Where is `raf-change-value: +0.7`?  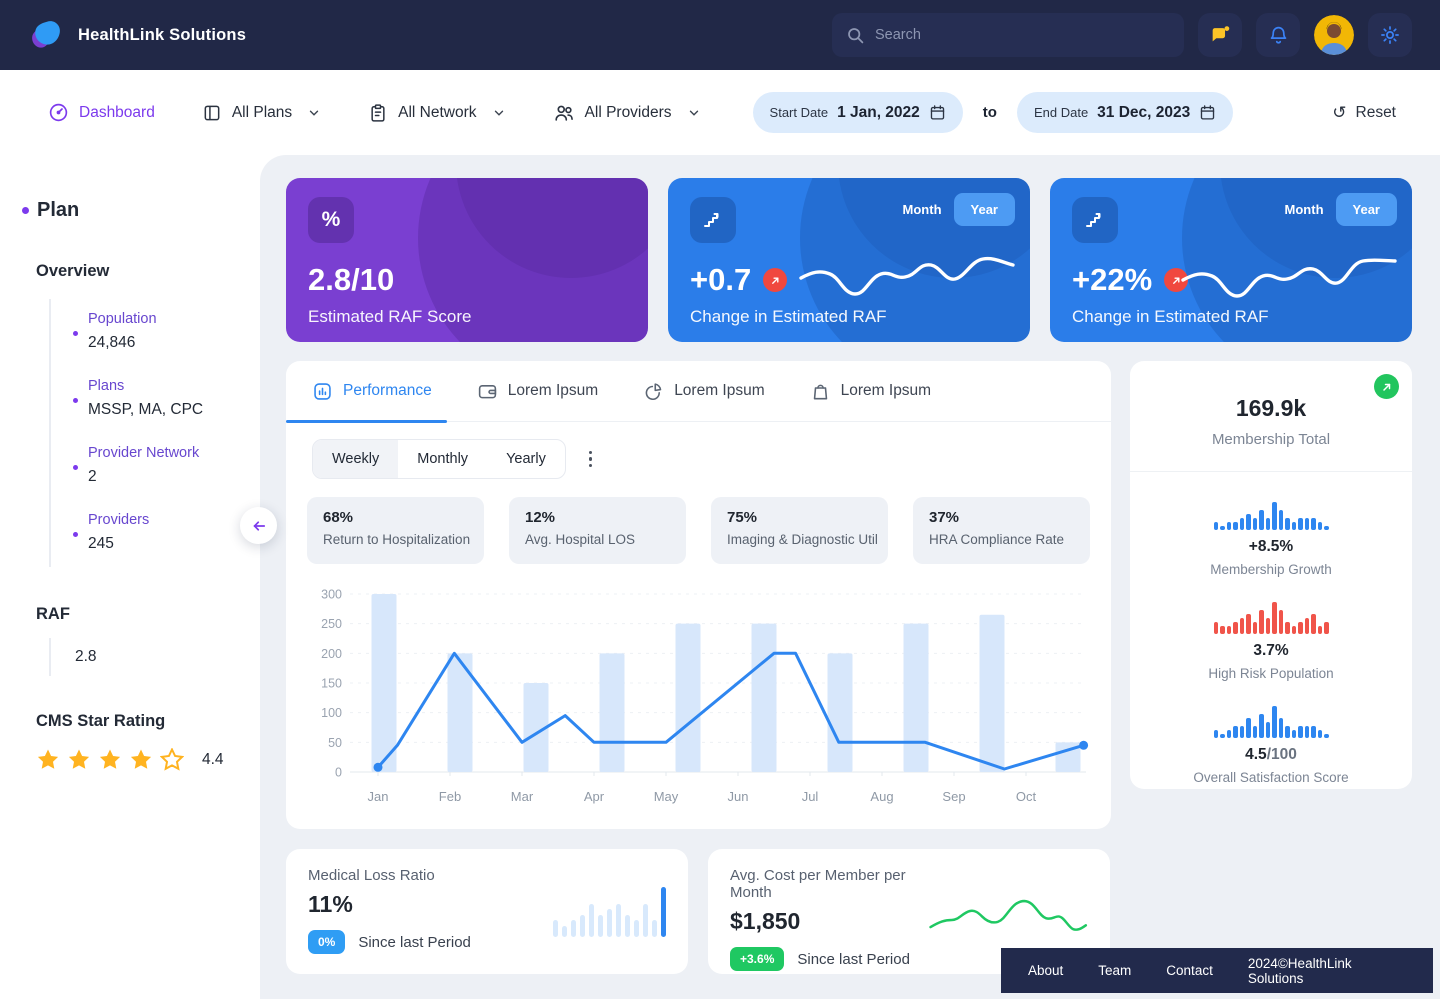
raf-change-value: +0.7 is located at coordinates (721, 279).